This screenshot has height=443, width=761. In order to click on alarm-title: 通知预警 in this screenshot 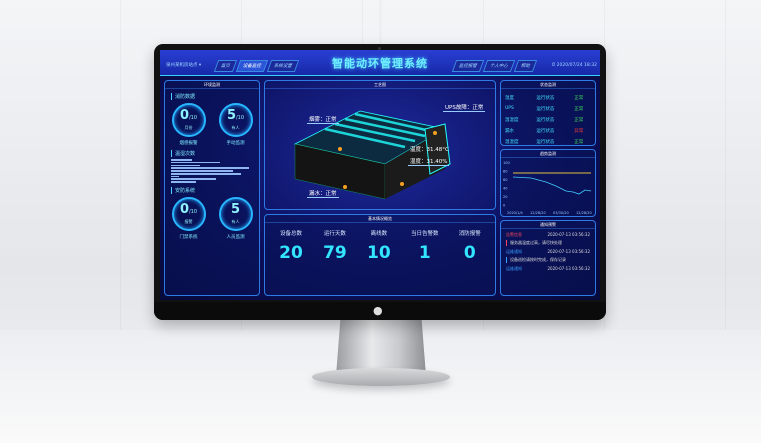, I will do `click(548, 225)`.